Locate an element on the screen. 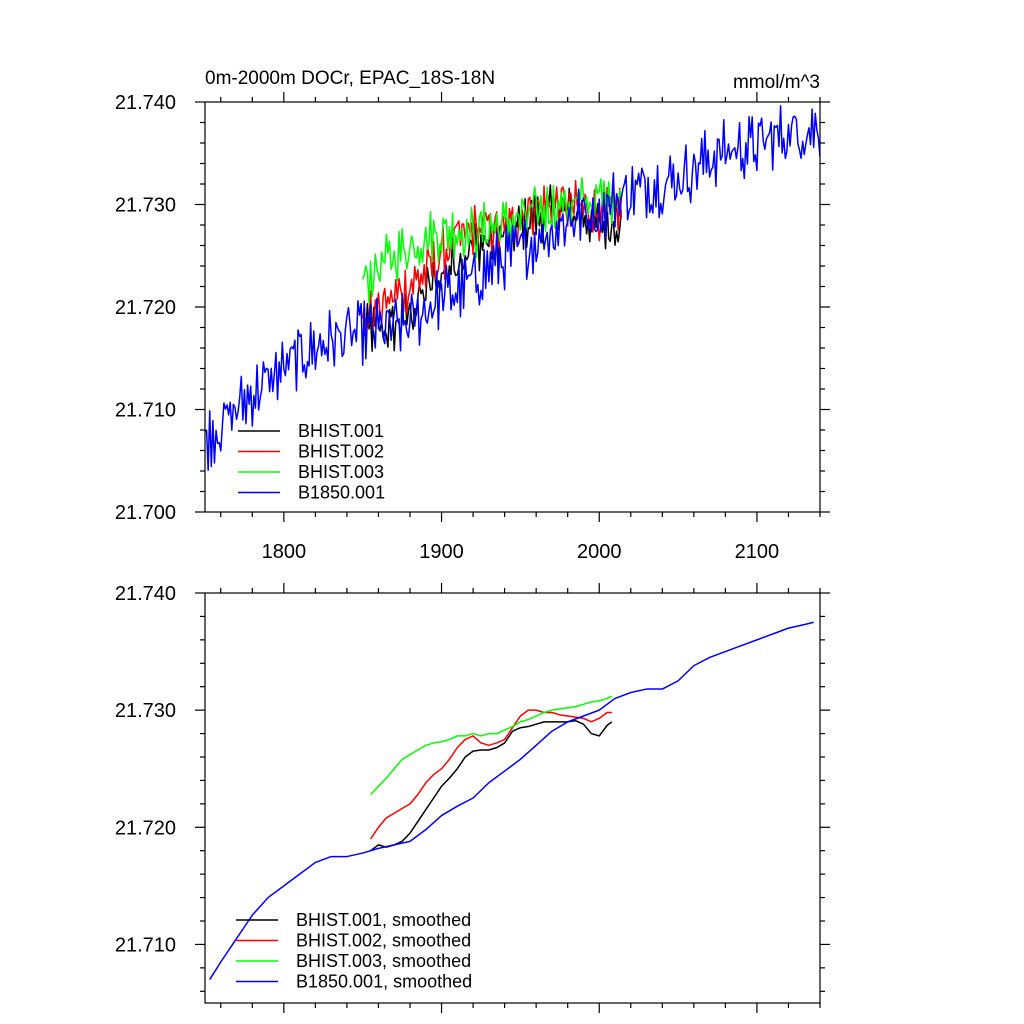  legend-label: BHIST.003, smoothed is located at coordinates (383, 961).